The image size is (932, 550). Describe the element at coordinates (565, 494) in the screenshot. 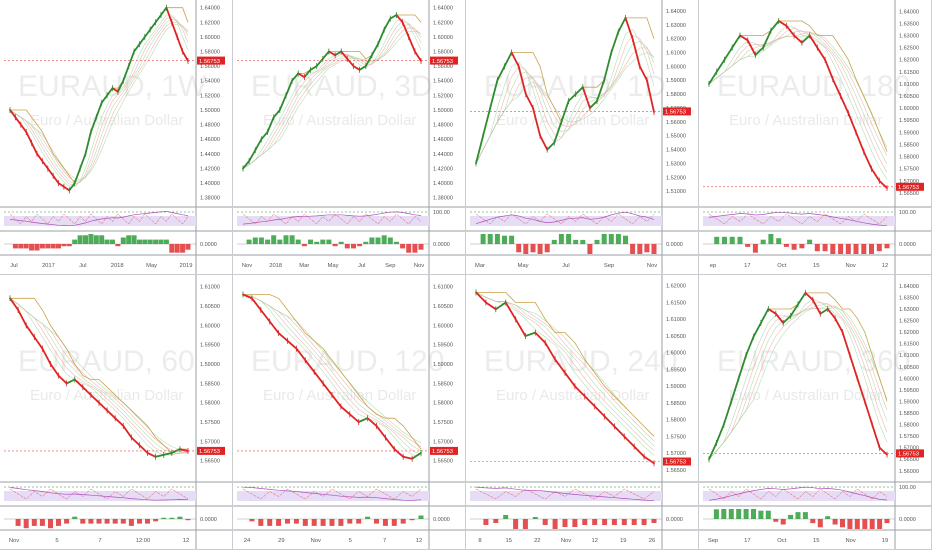

I see `oscillator-line` at that location.